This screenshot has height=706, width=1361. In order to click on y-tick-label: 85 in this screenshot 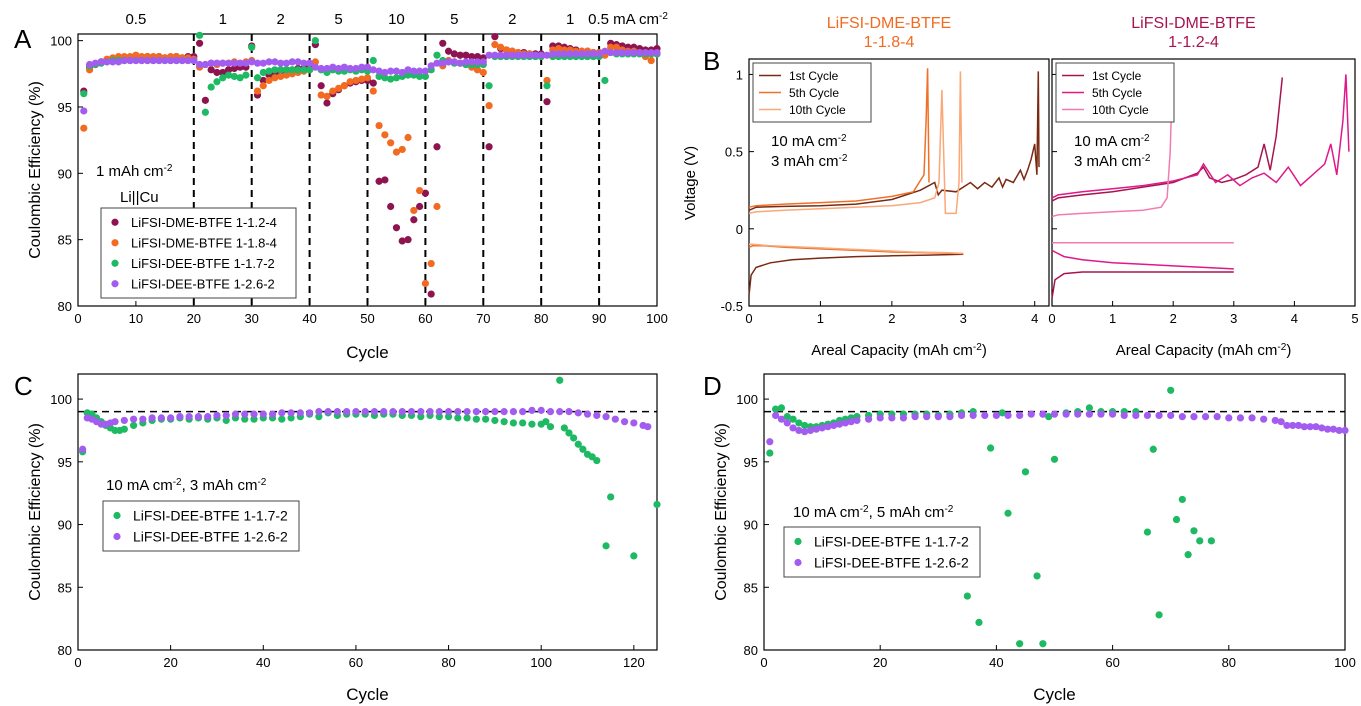, I will do `click(65, 587)`.